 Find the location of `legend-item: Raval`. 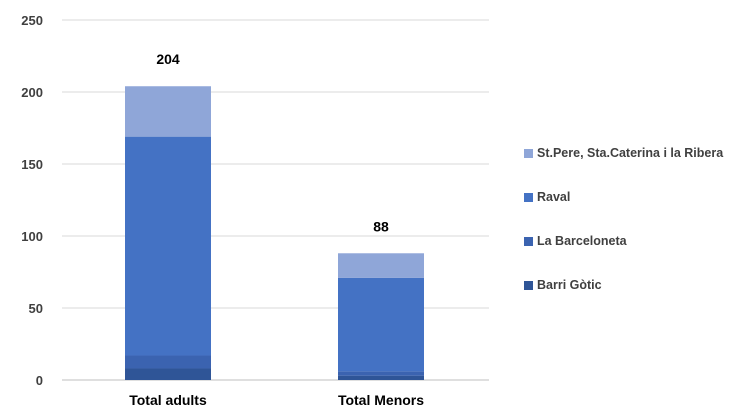

legend-item: Raval is located at coordinates (547, 197).